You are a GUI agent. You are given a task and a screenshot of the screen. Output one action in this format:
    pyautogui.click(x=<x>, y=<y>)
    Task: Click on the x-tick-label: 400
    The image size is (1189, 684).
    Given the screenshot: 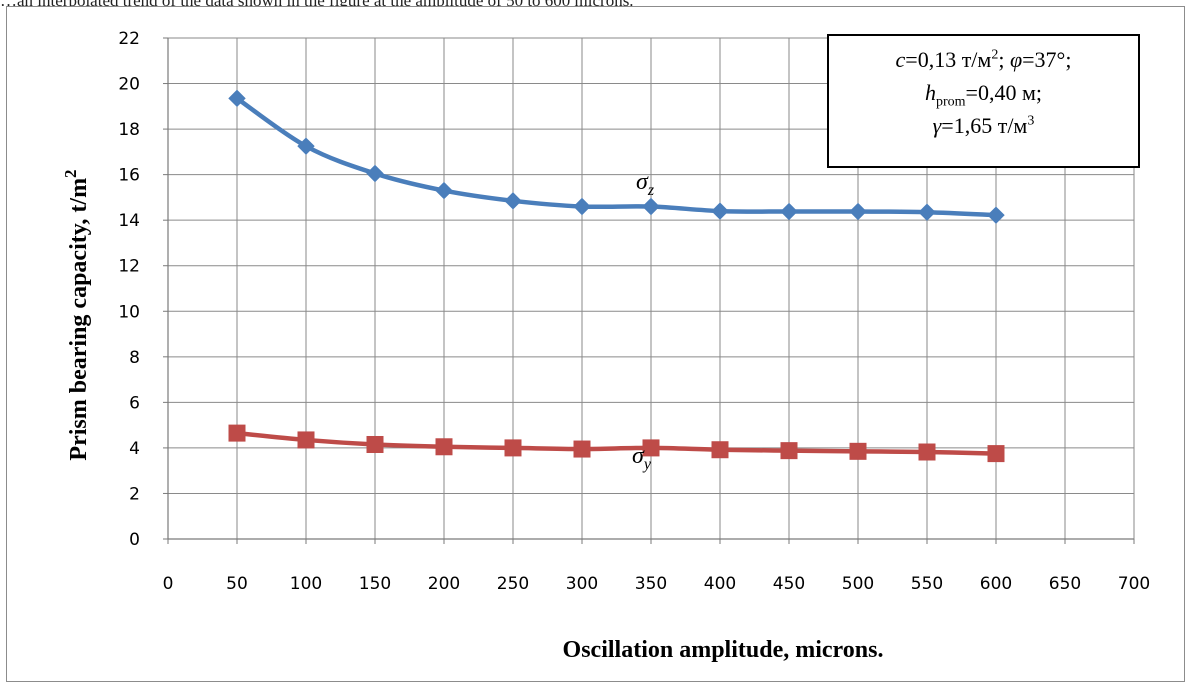 What is the action you would take?
    pyautogui.click(x=720, y=584)
    